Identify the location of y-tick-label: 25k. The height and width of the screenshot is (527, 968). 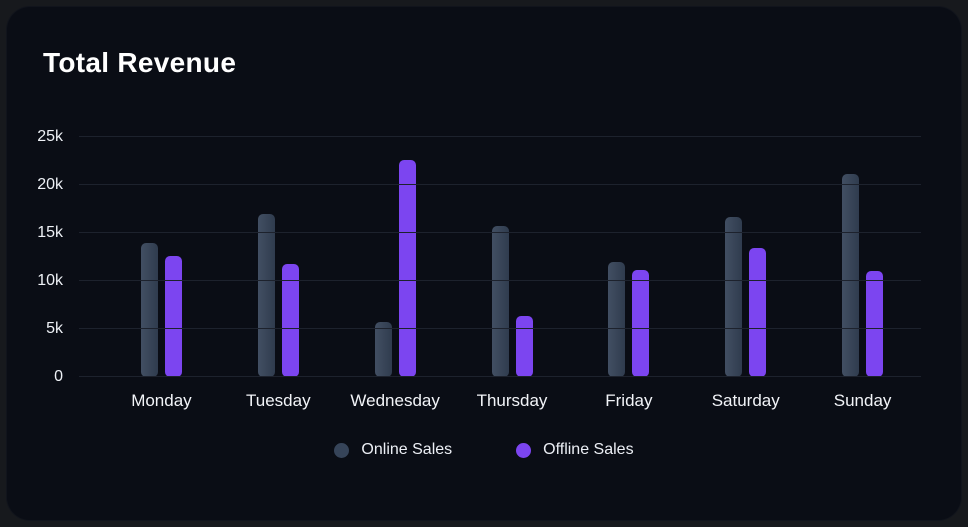
(50, 136).